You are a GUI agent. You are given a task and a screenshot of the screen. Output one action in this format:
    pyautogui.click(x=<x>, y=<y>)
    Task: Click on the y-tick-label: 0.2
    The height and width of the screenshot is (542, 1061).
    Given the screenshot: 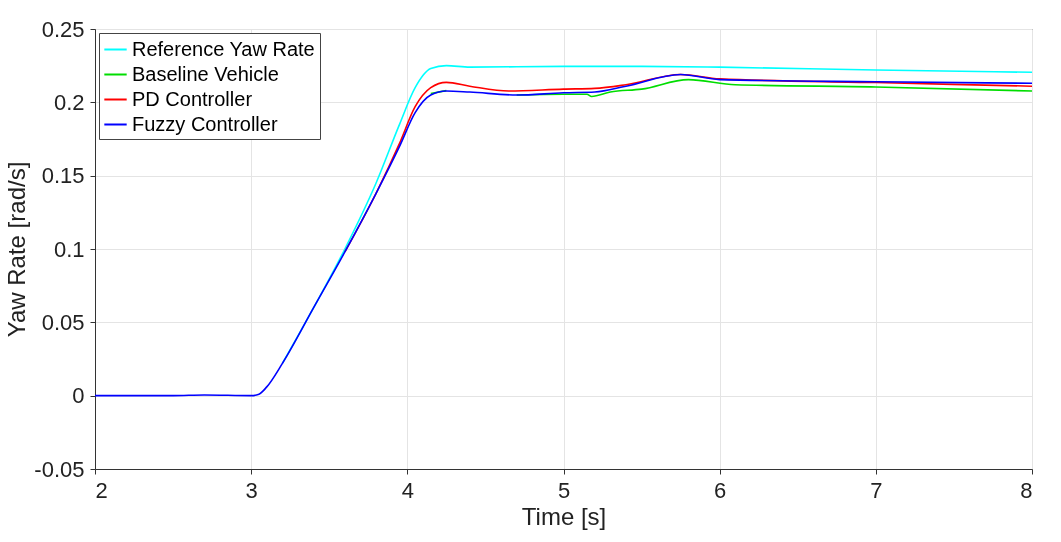 What is the action you would take?
    pyautogui.click(x=69, y=102)
    